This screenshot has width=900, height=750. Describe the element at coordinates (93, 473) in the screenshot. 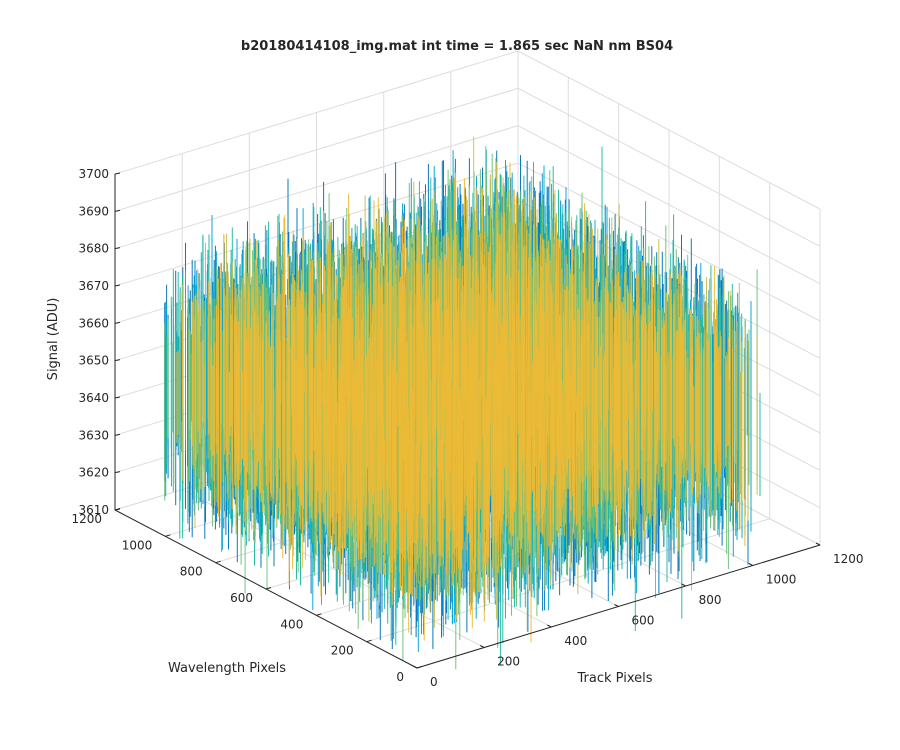

I see `z-tick-label: 3620` at that location.